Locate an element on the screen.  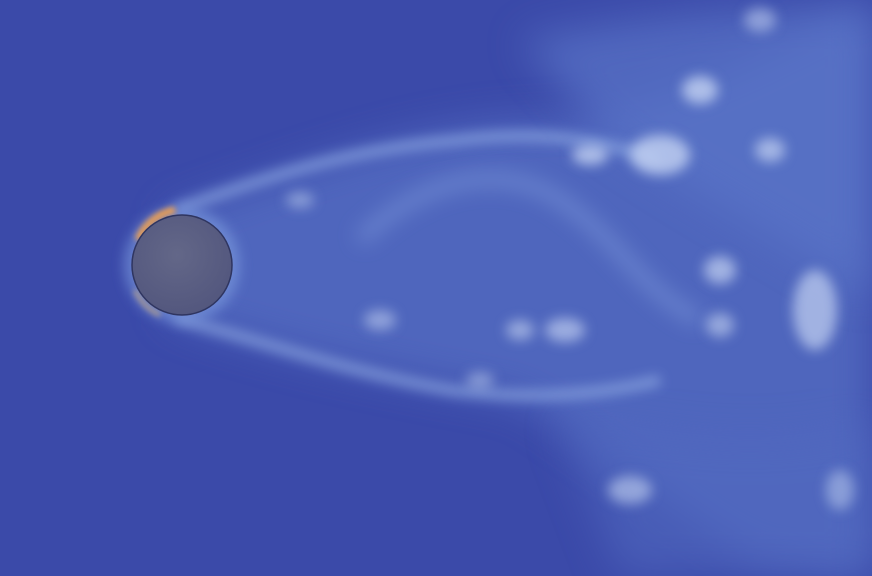
vortex-filament is located at coordinates (529, 249).